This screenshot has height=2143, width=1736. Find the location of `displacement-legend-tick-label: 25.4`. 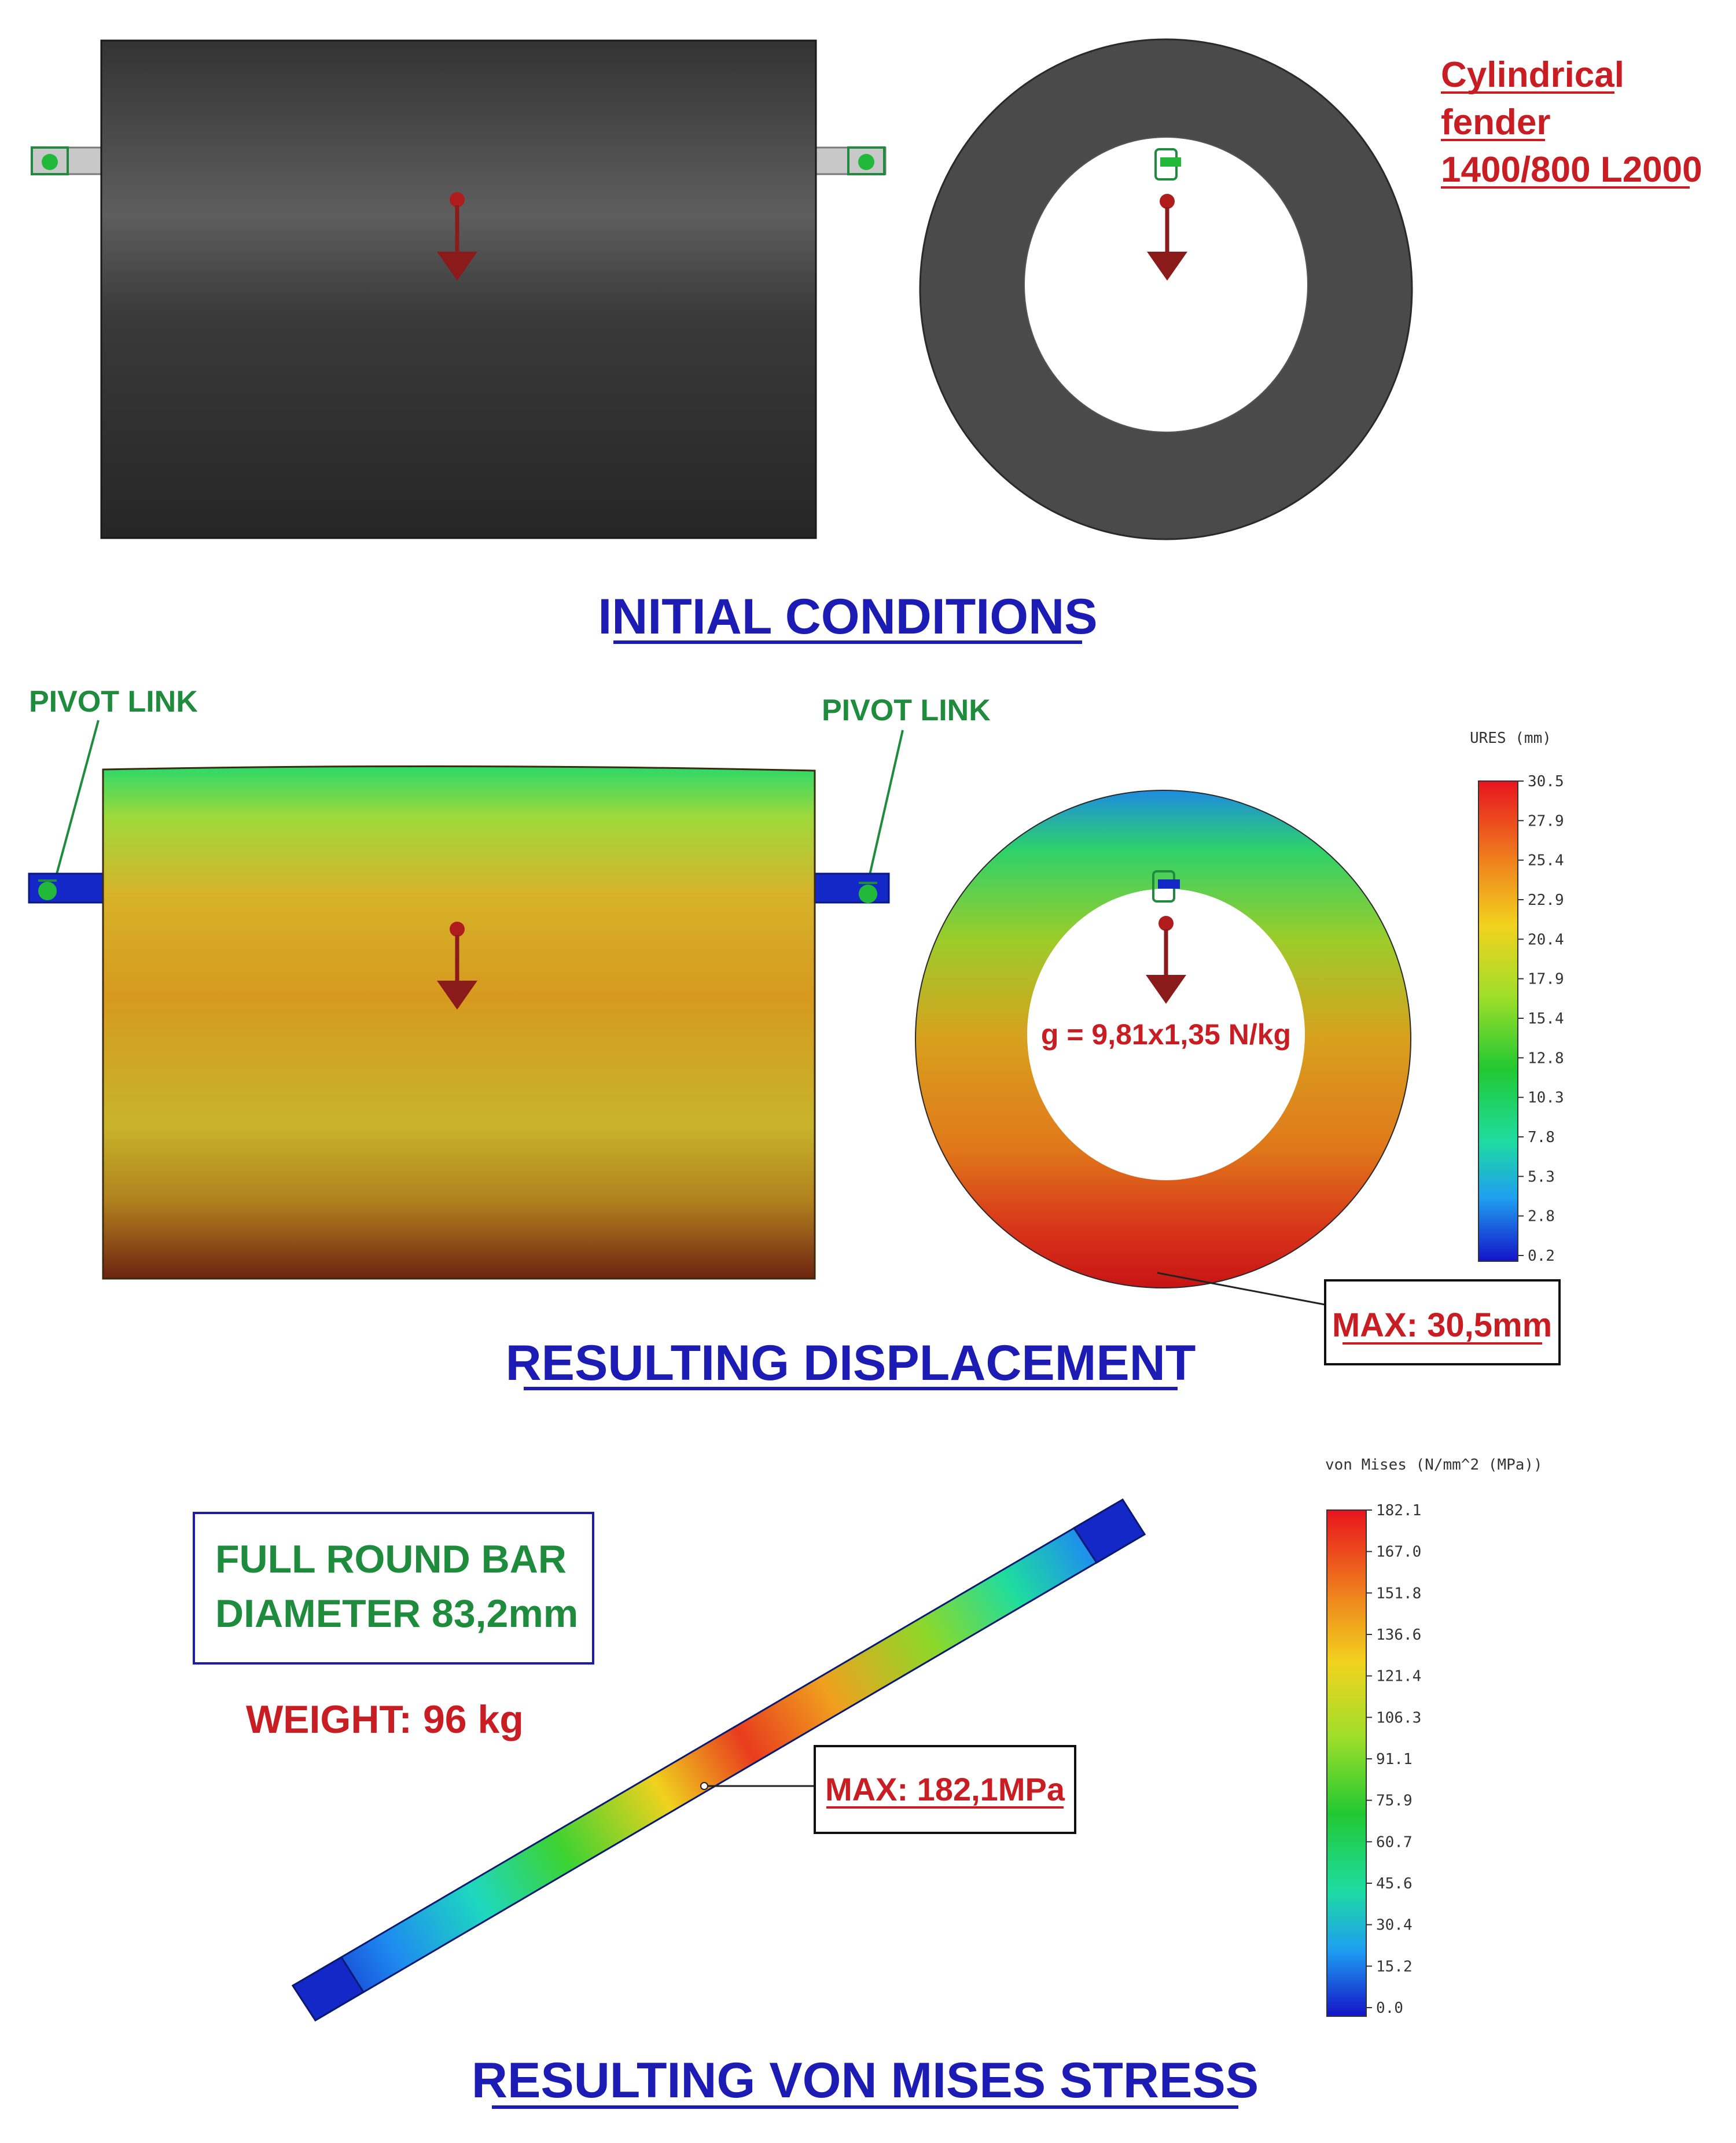

displacement-legend-tick-label: 25.4 is located at coordinates (1546, 861).